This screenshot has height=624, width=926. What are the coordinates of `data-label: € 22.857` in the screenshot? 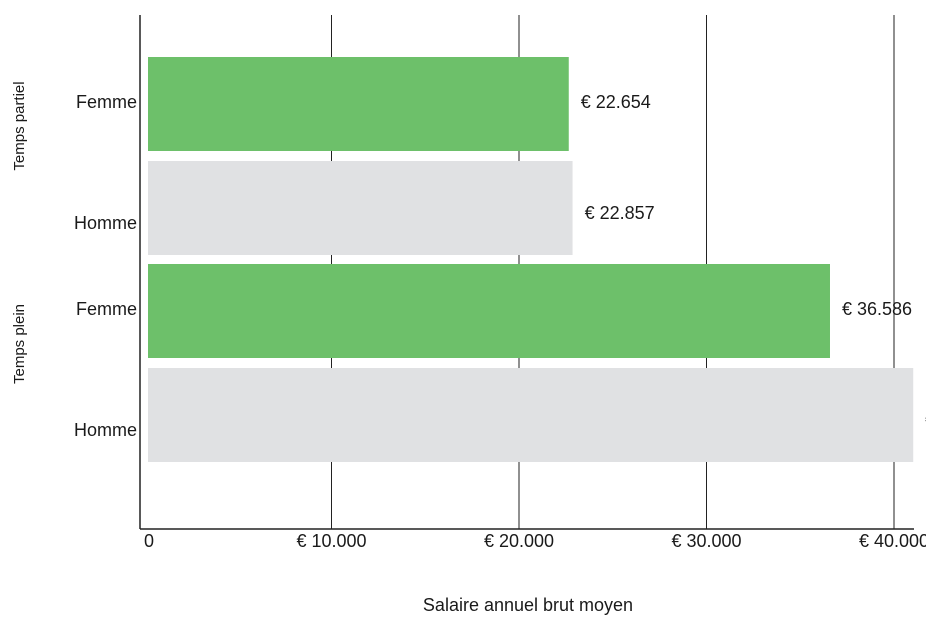 It's located at (620, 213).